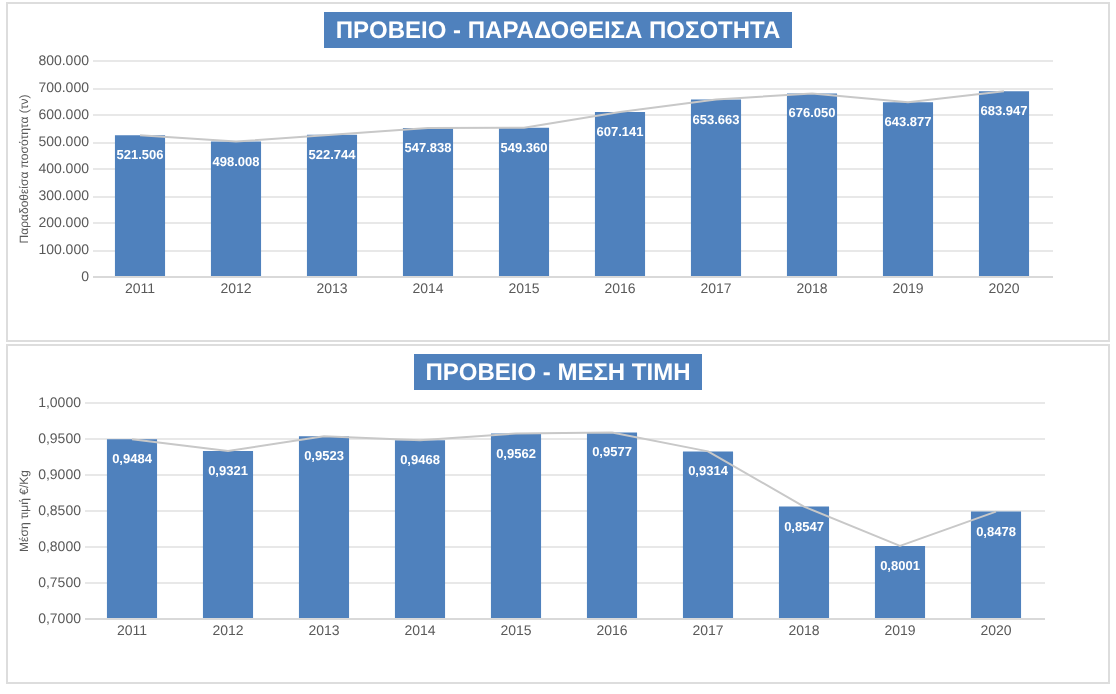  What do you see at coordinates (558, 30) in the screenshot?
I see `chart-title: ΠΡΟΒΕΙΟ - ΠΑΡΑΔΟΘΕΙΣΑ ΠΟΣΟΤΗΤΑ` at bounding box center [558, 30].